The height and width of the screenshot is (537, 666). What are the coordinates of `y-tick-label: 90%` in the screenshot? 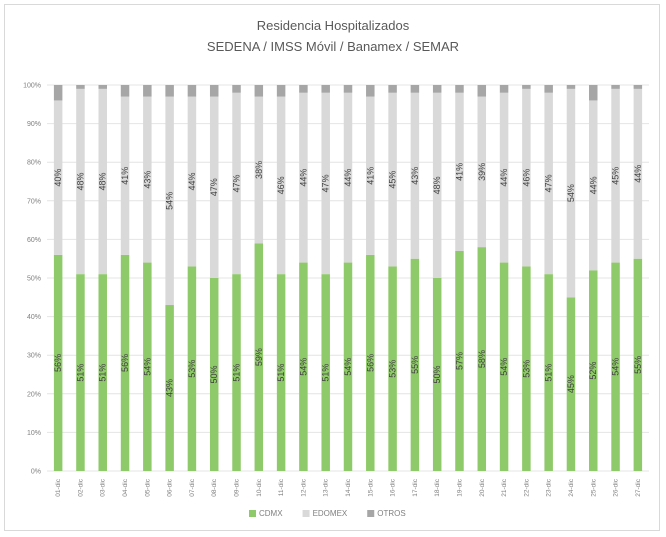 It's located at (34, 124).